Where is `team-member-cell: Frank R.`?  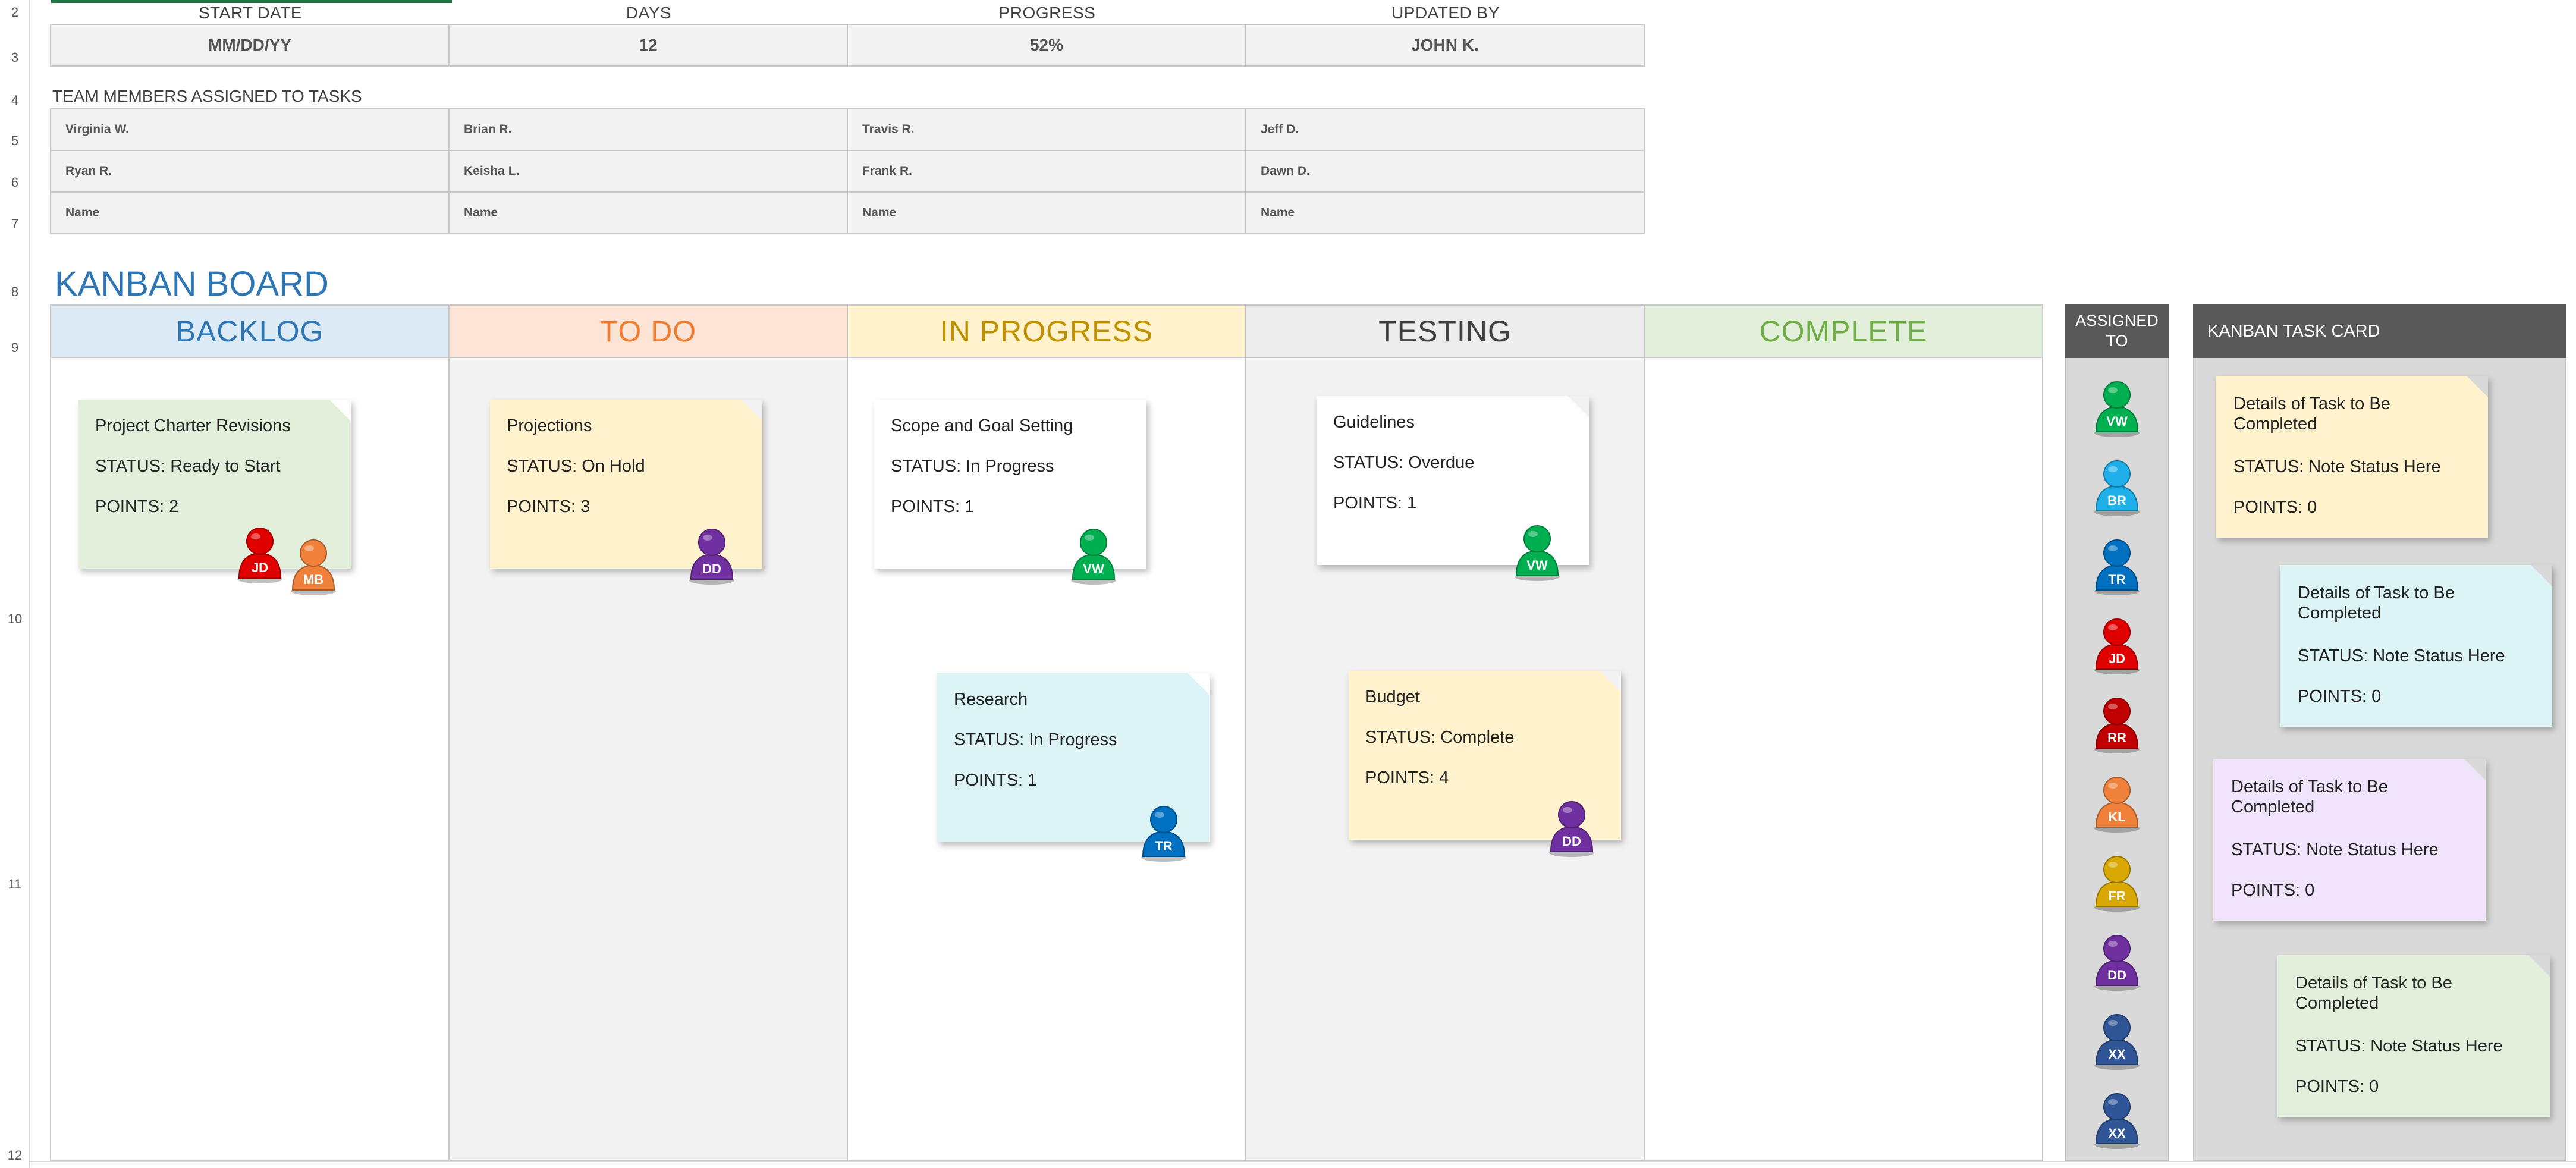
team-member-cell: Frank R. is located at coordinates (1046, 171).